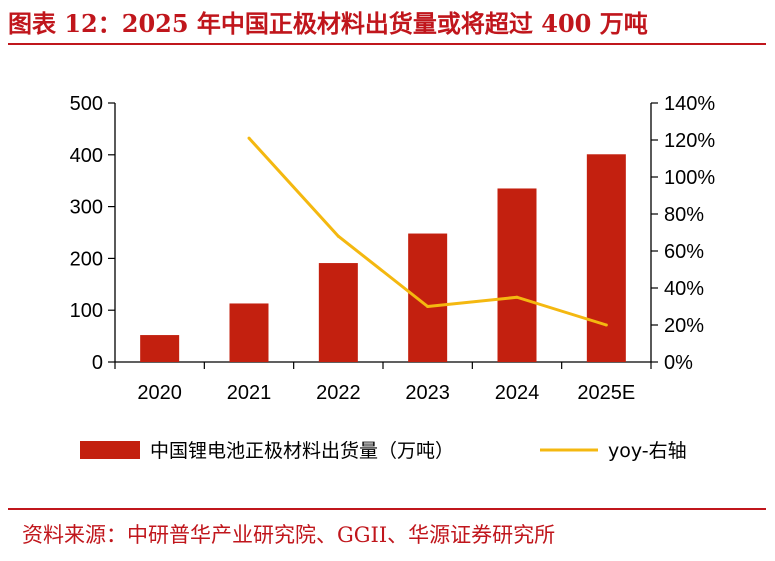 The height and width of the screenshot is (561, 775). I want to click on x-tick-label: 2022, so click(338, 393).